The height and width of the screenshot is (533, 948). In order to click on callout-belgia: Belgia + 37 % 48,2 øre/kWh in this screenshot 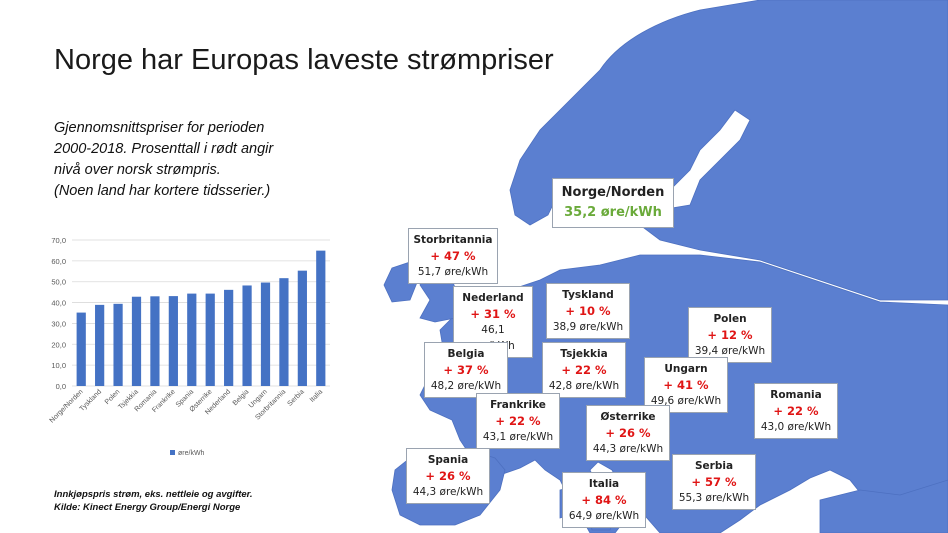, I will do `click(466, 370)`.